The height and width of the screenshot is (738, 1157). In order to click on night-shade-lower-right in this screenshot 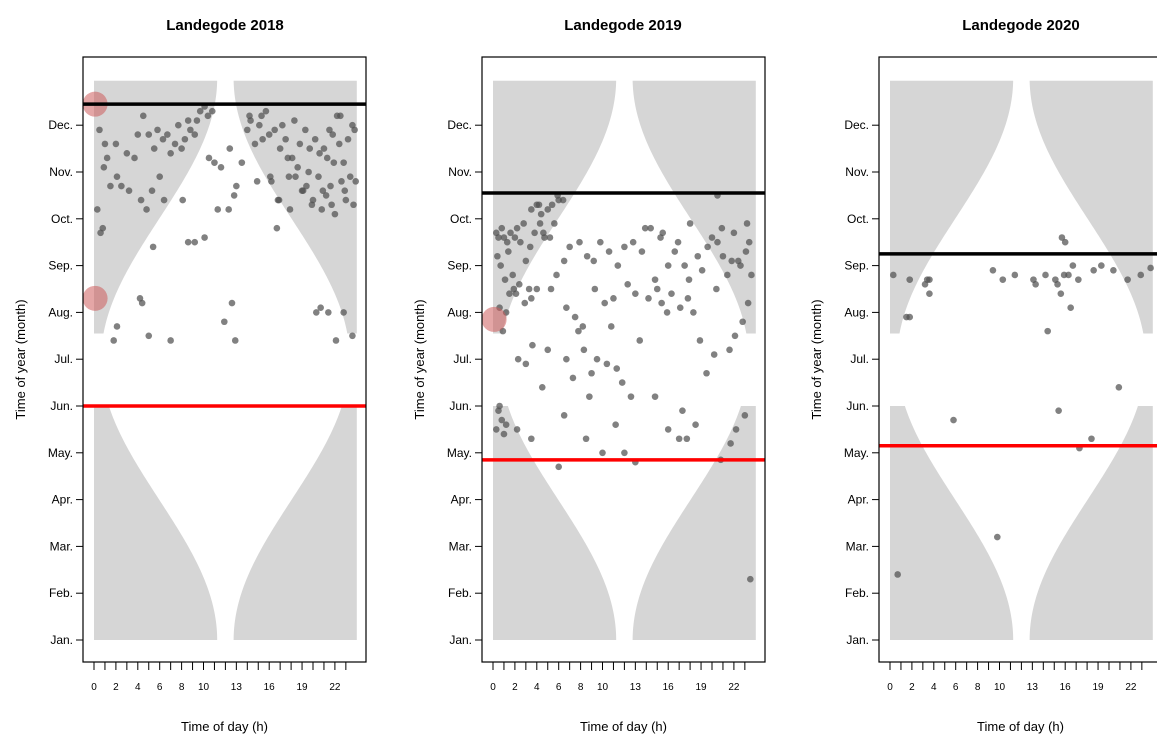, I will do `click(1091, 523)`.